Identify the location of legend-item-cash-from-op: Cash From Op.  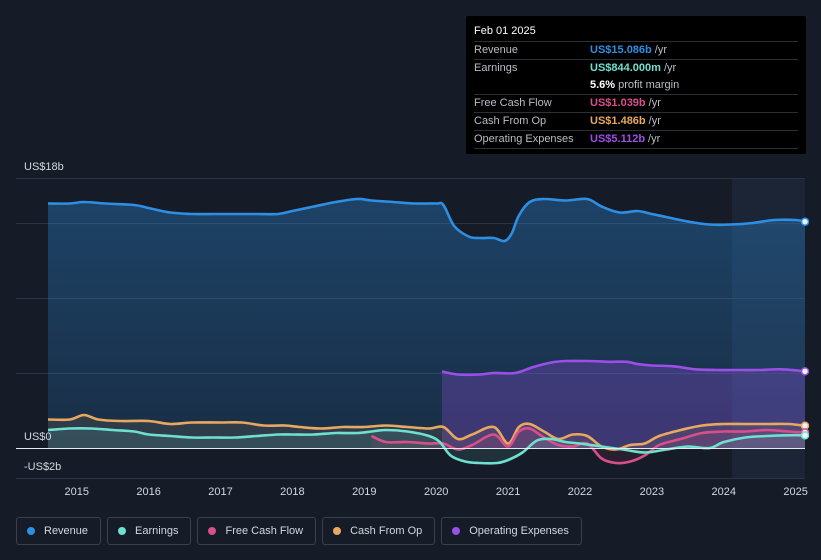
(379, 531).